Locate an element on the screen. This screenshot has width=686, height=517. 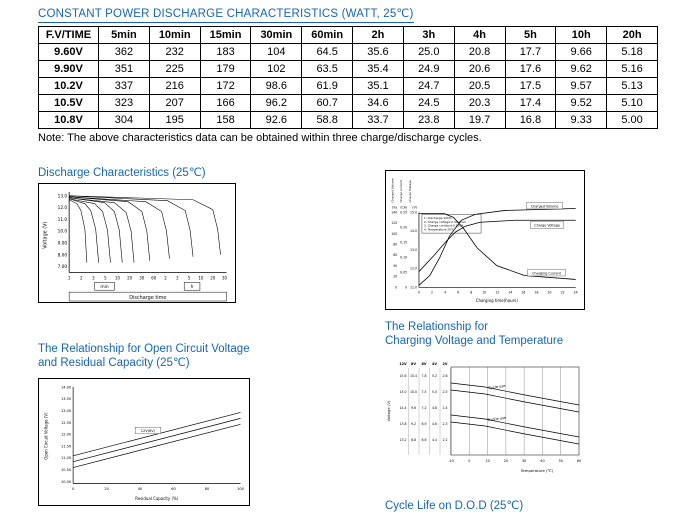
tick-label: 2.2 is located at coordinates (444, 440).